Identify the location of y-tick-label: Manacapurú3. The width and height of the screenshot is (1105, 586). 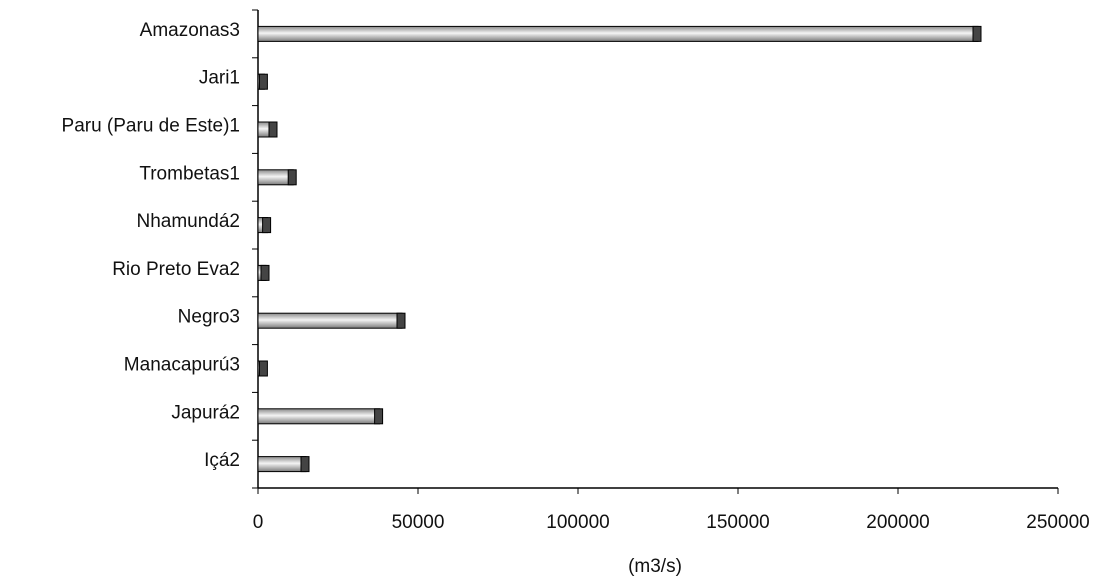
(182, 365).